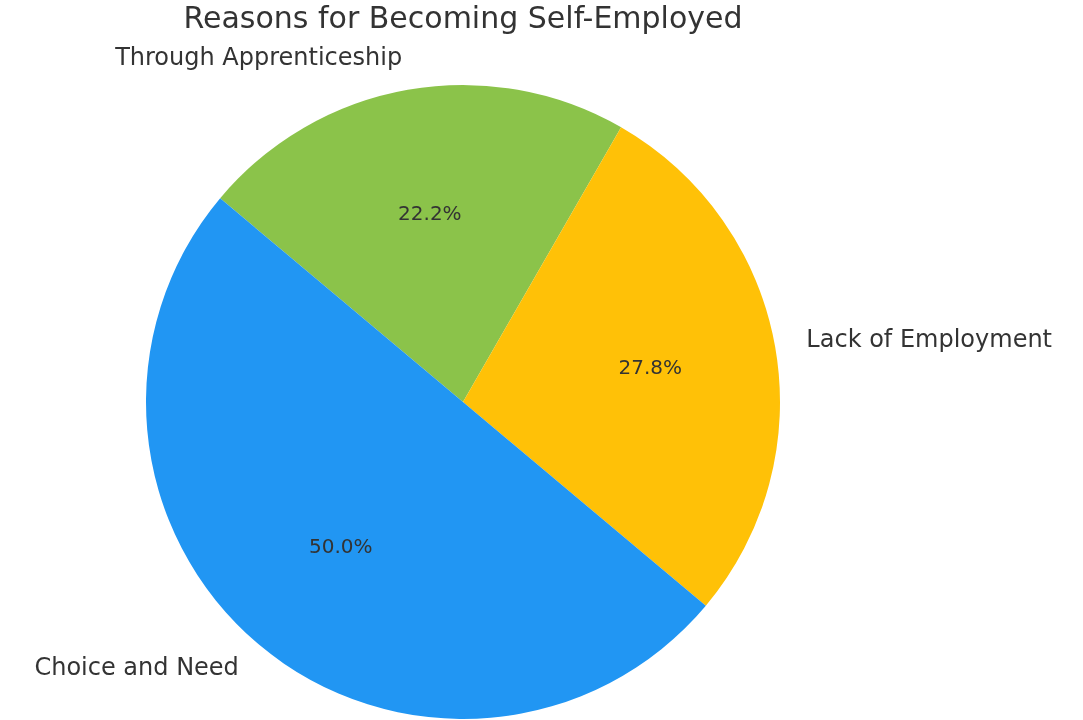 The height and width of the screenshot is (720, 1083). Describe the element at coordinates (258, 56) in the screenshot. I see `slice-label: Through Apprenticeship` at that location.